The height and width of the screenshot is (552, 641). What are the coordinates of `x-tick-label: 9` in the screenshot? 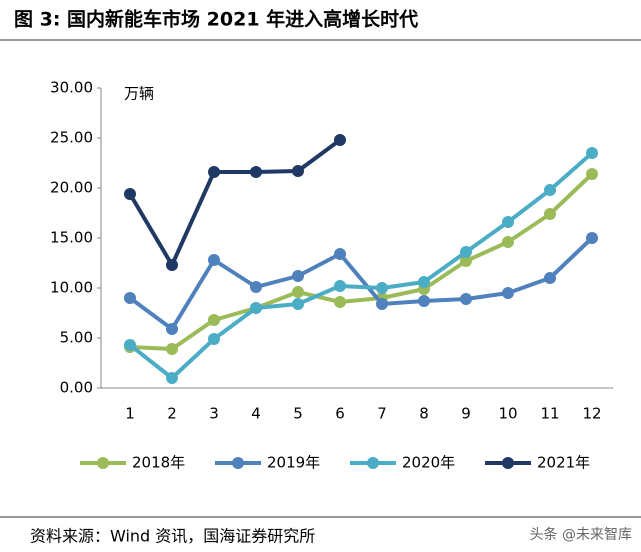 It's located at (466, 414).